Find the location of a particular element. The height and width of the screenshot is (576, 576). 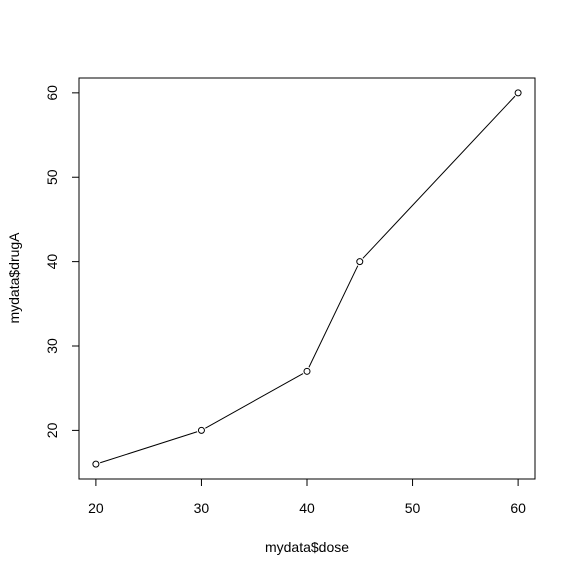

x-tick-label: 60 is located at coordinates (518, 508).